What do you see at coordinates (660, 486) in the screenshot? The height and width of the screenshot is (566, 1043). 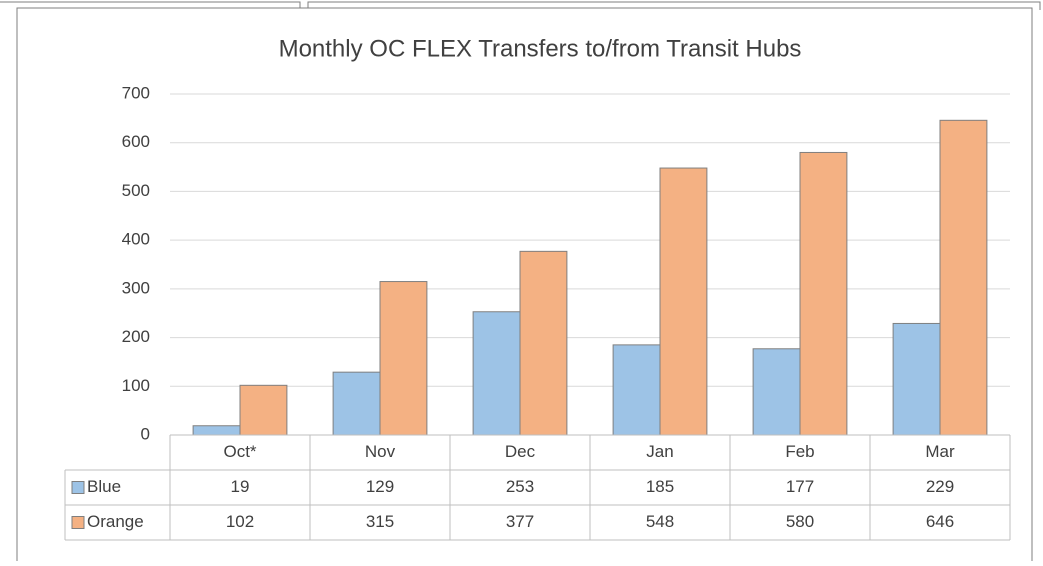 I see `table-value: 185` at bounding box center [660, 486].